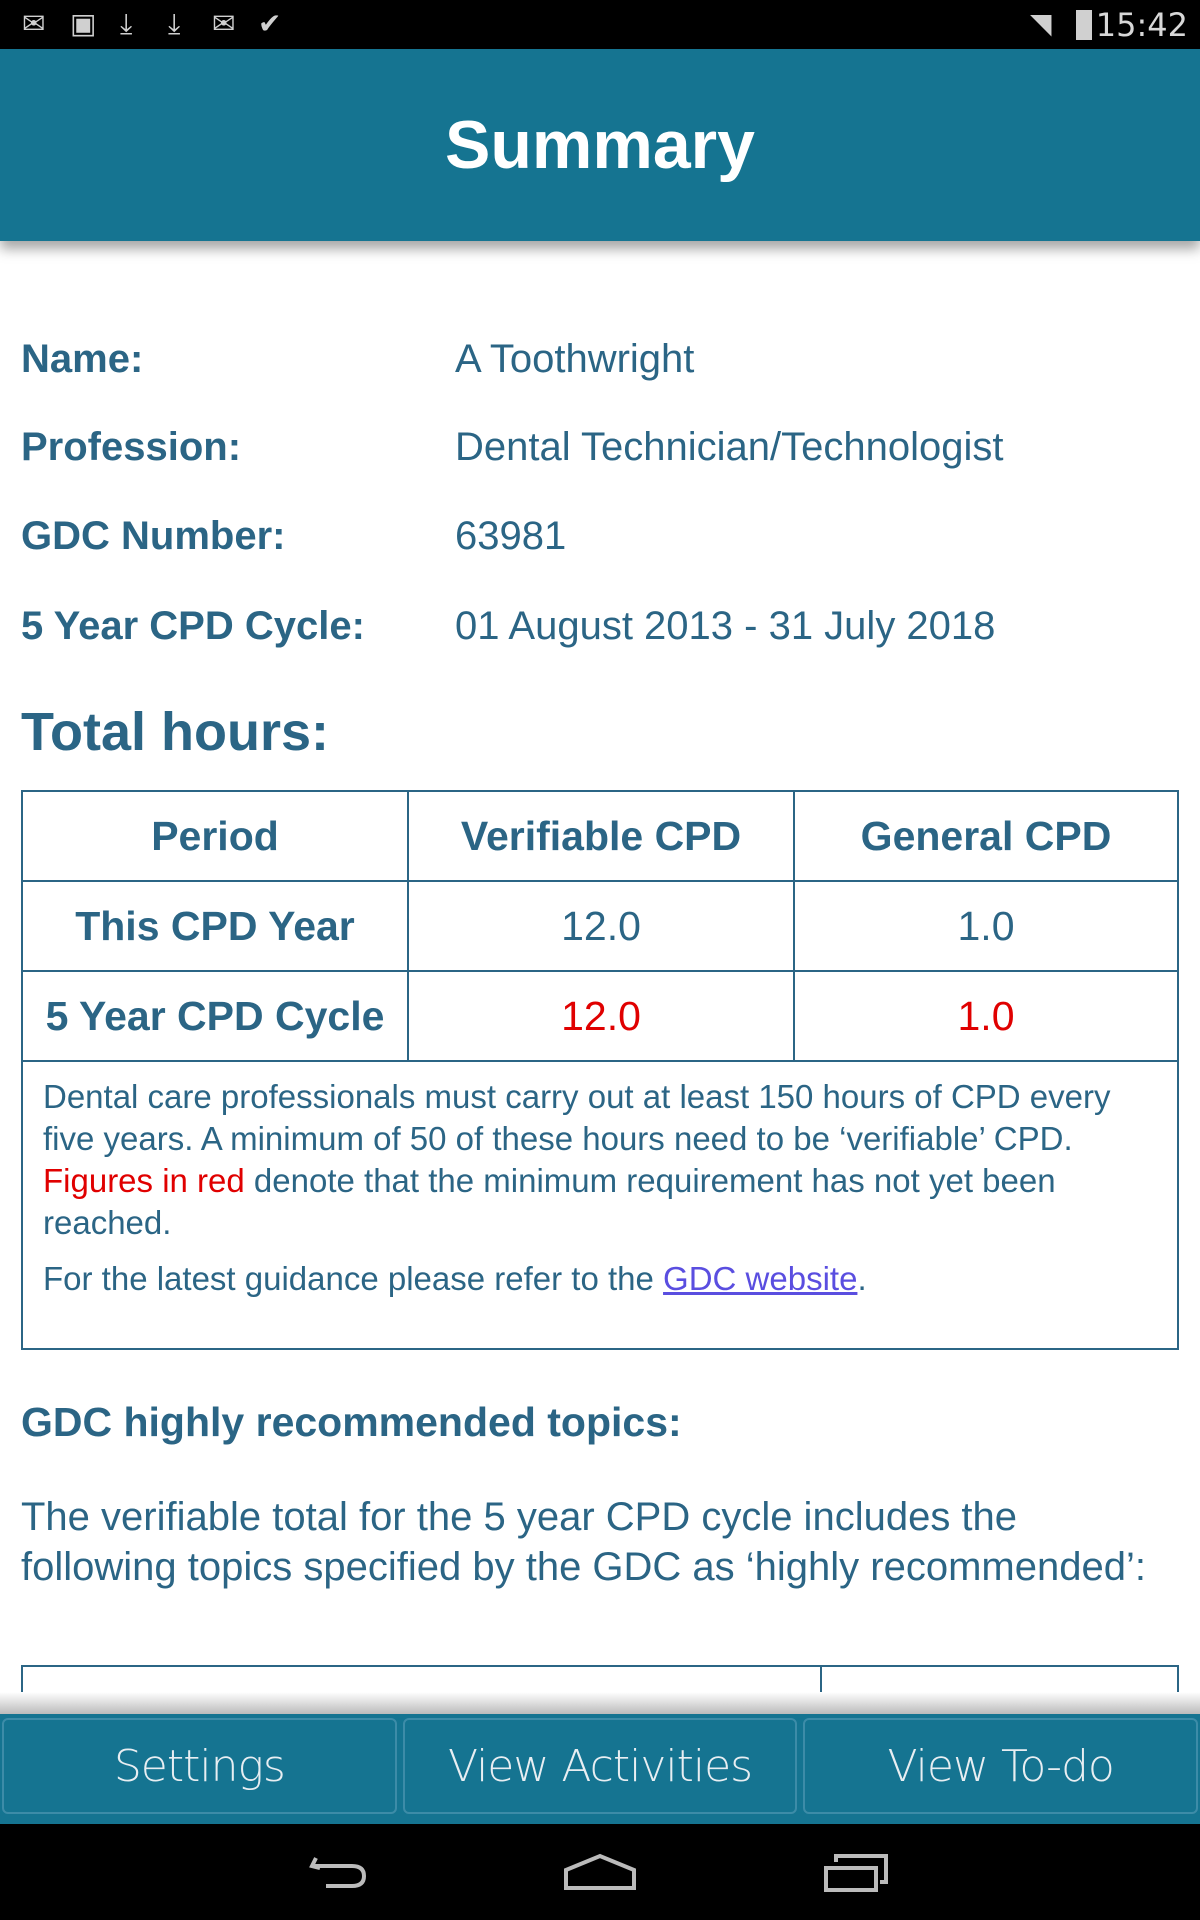 The width and height of the screenshot is (1200, 1920). What do you see at coordinates (343, 1872) in the screenshot?
I see `back-icon` at bounding box center [343, 1872].